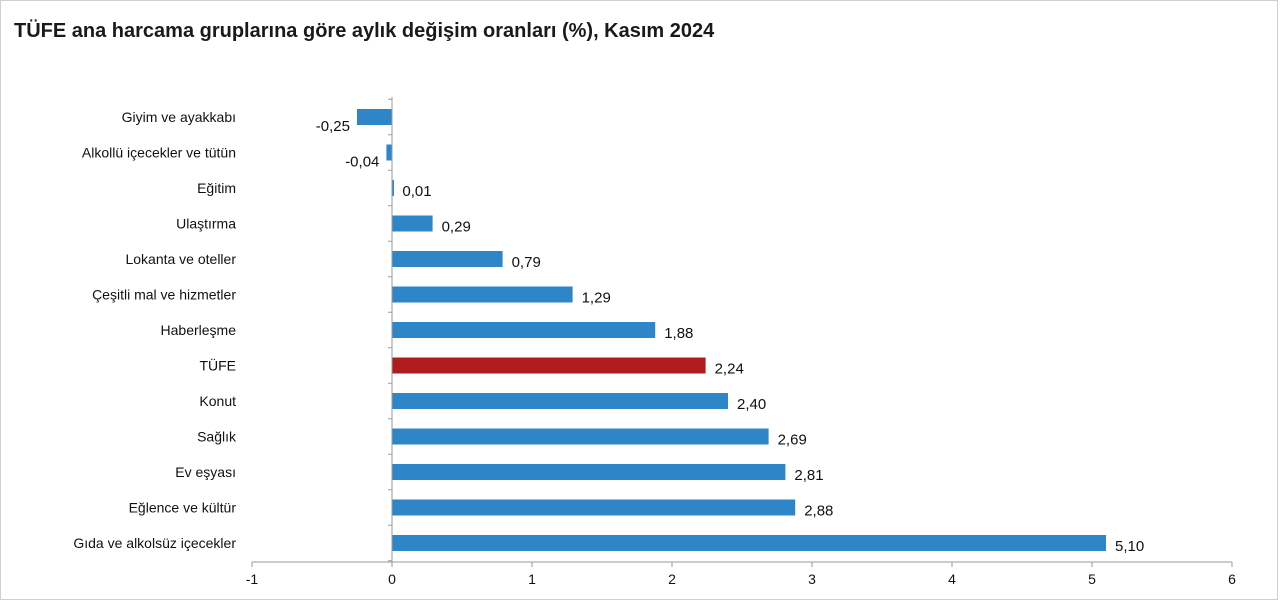  I want to click on x-tick-label: 4, so click(952, 579).